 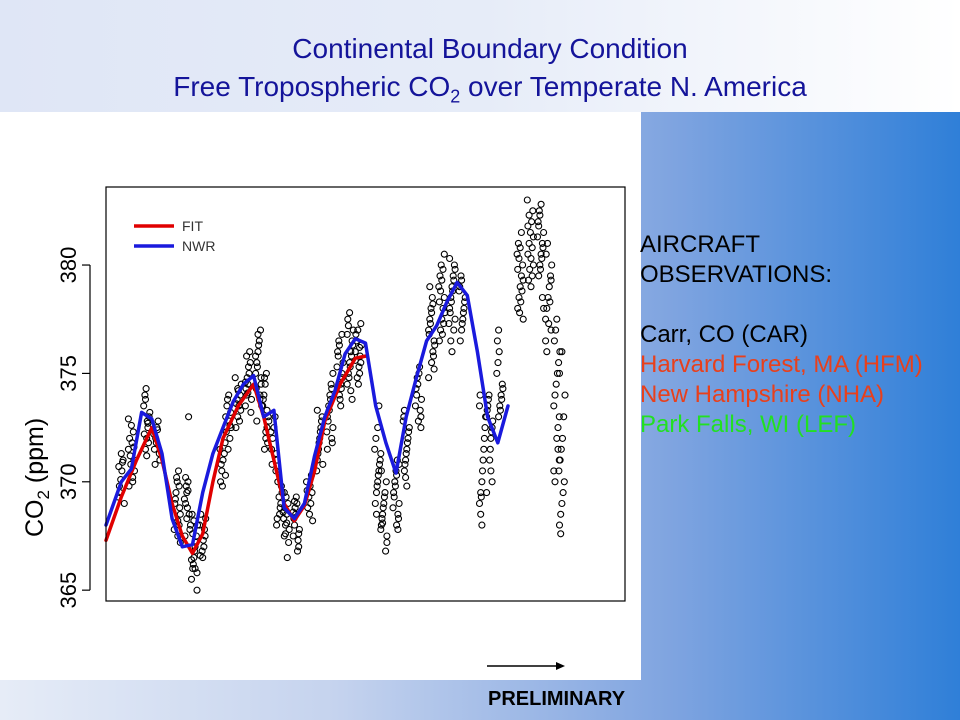 I want to click on legend-label: FIT, so click(x=192, y=226).